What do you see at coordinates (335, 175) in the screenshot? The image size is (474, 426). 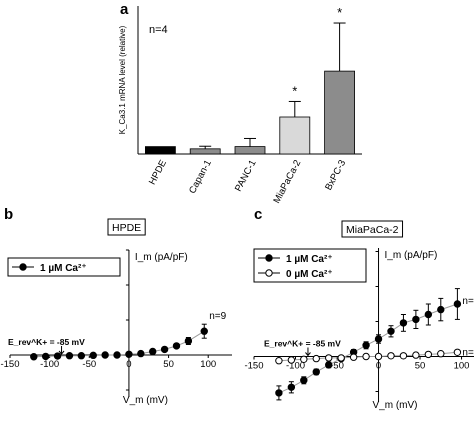 I see `category-label-4: BxPC-3` at bounding box center [335, 175].